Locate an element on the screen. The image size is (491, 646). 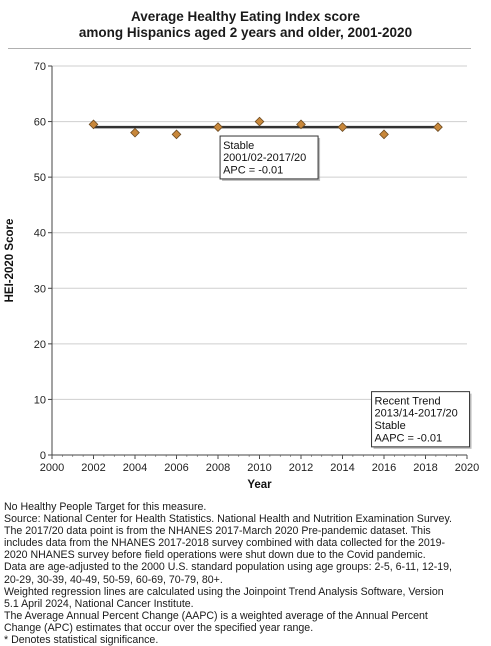
x-tick-label: 2018 is located at coordinates (425, 468).